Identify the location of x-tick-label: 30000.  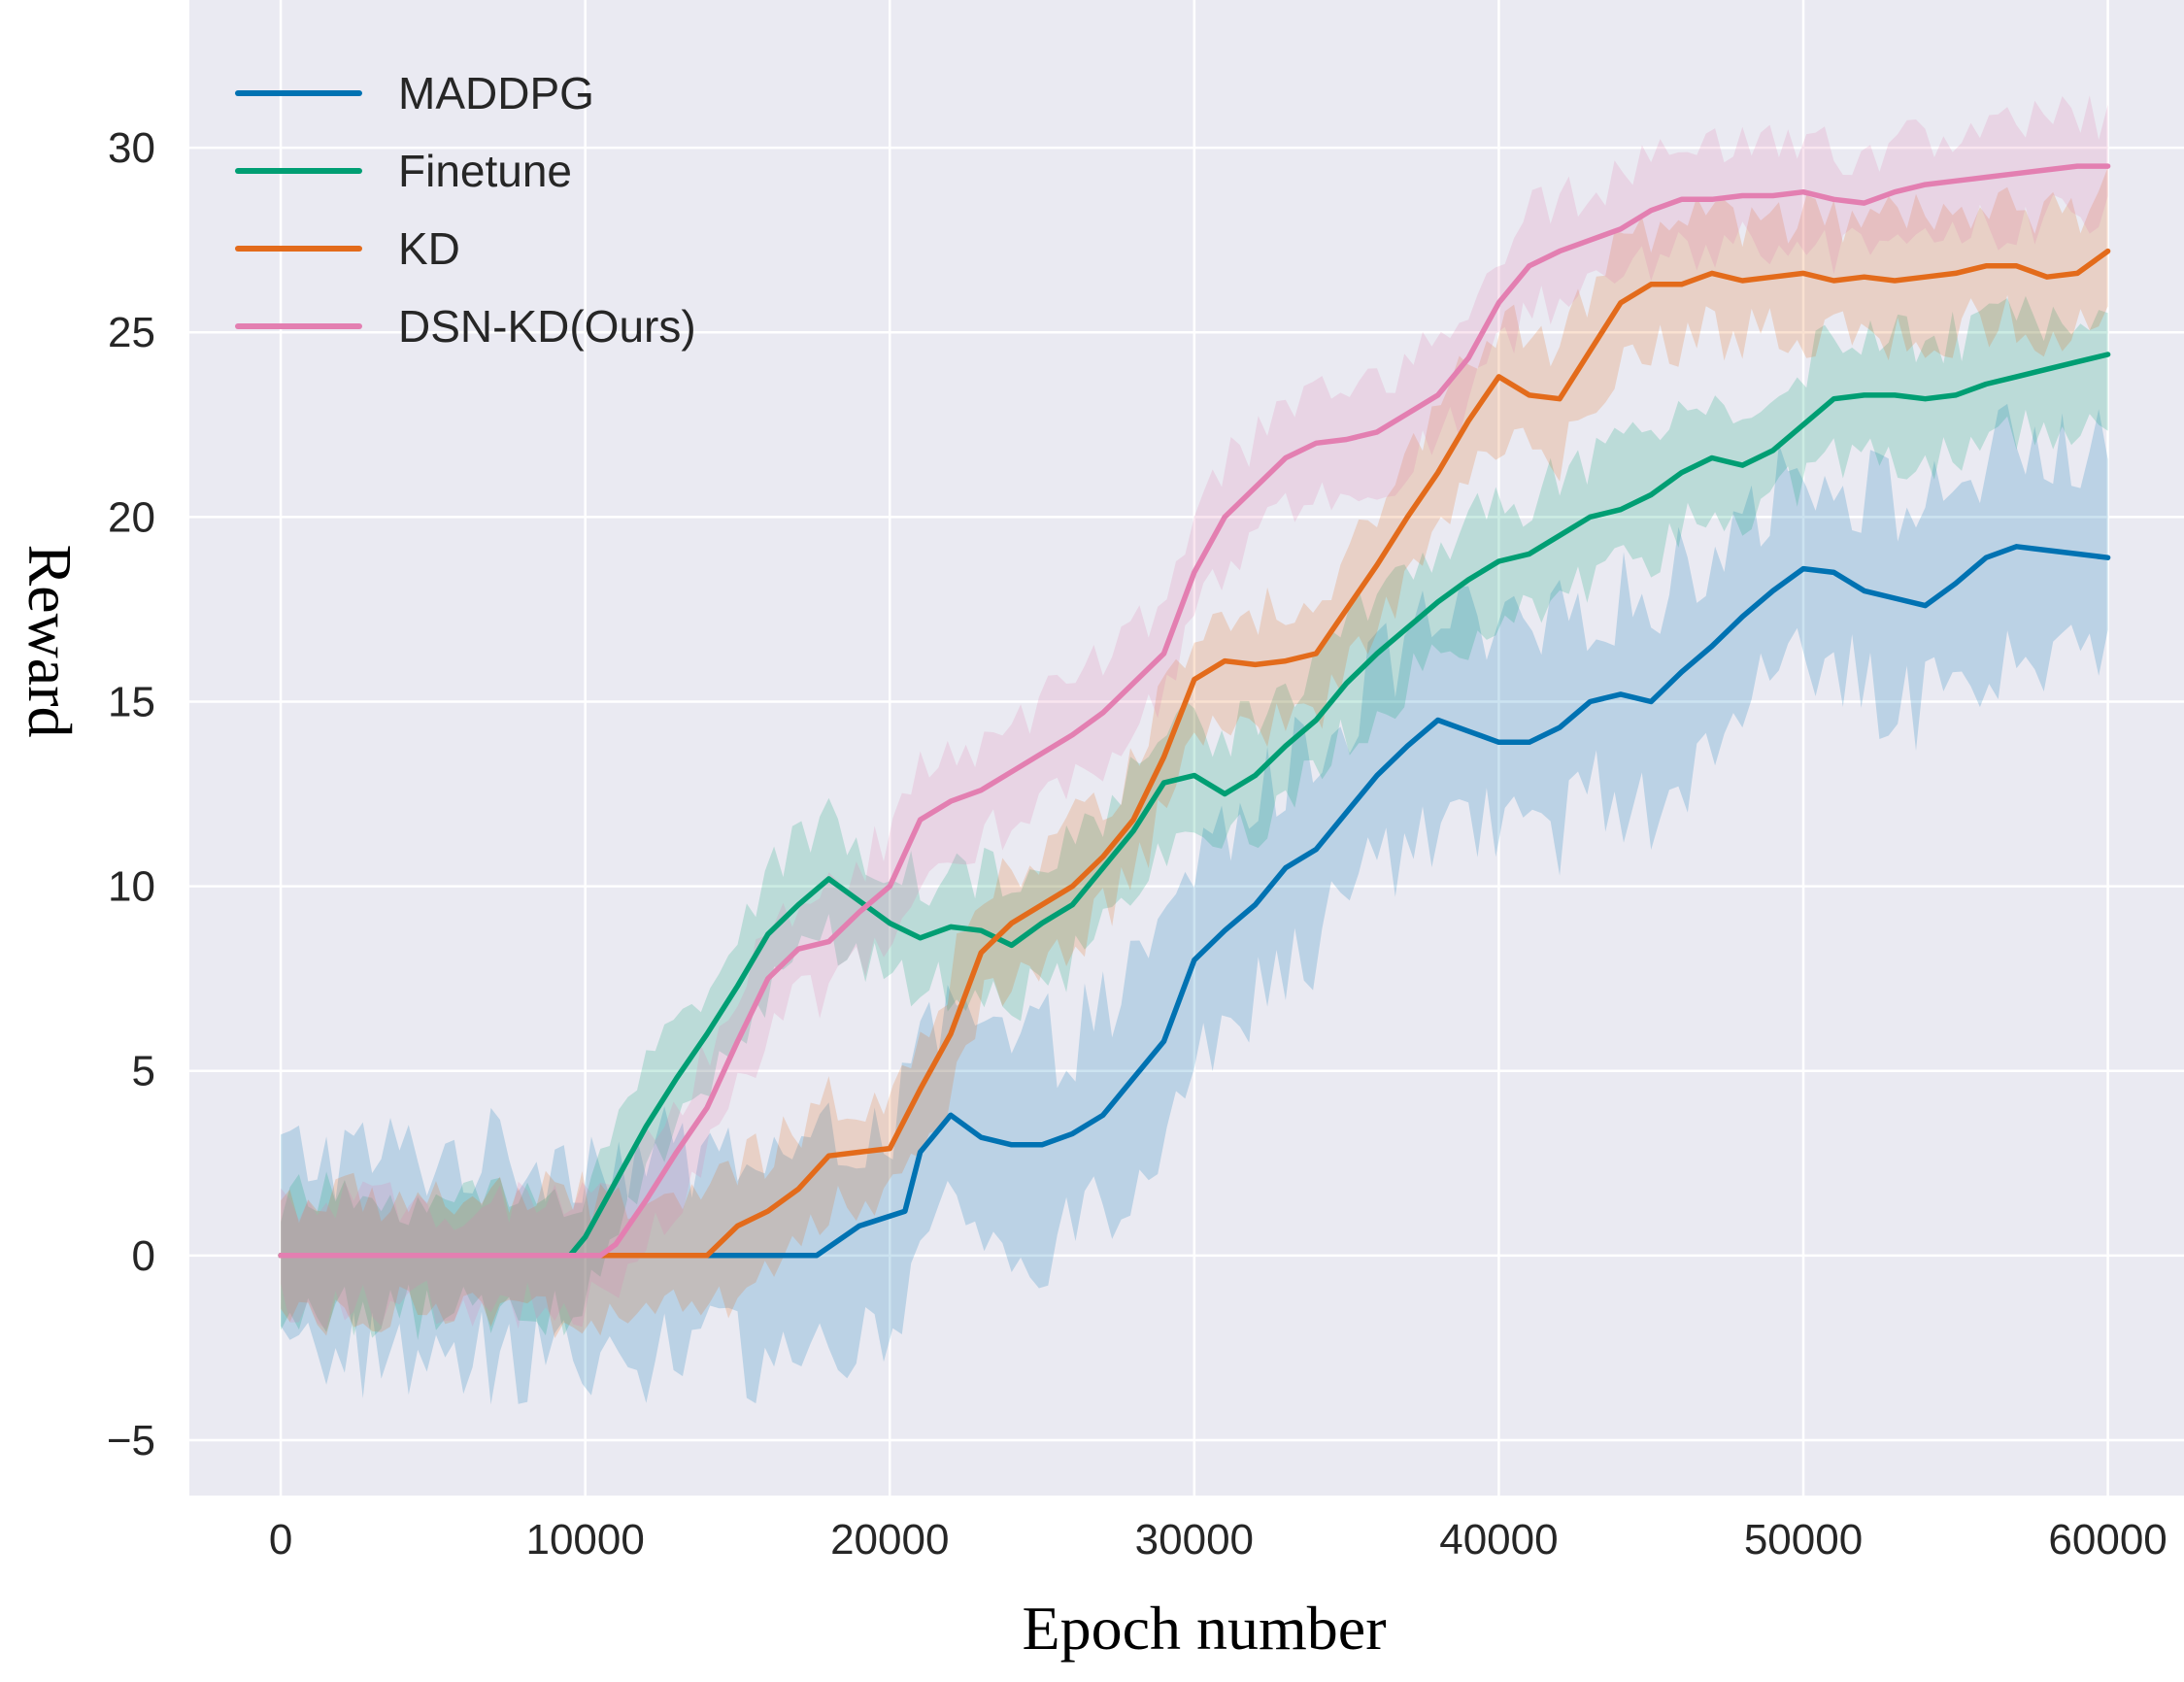
(1194, 1540).